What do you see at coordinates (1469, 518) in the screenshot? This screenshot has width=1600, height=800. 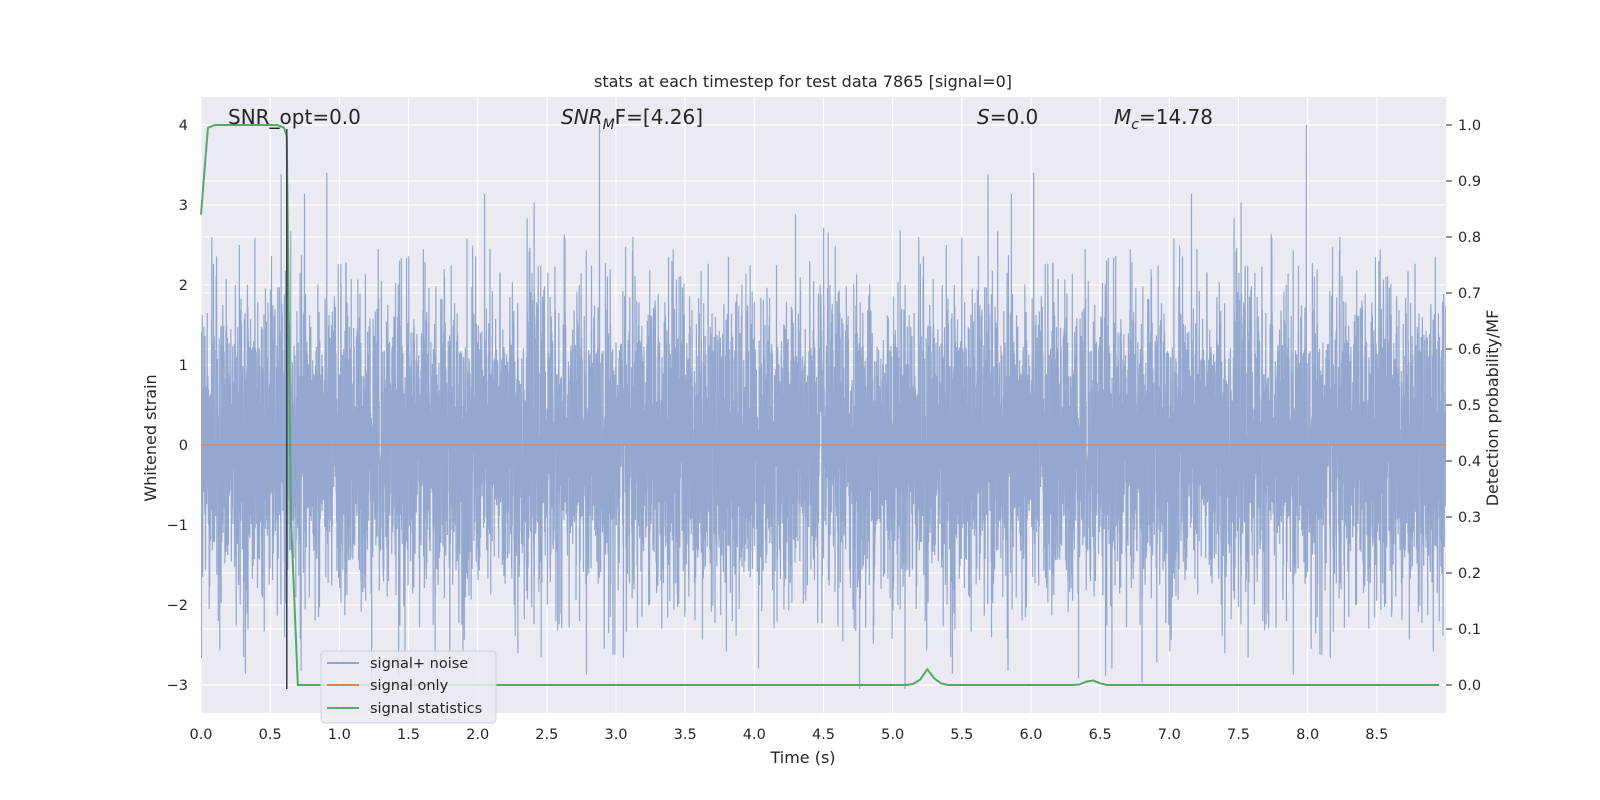 I see `y-right-tick-label: 0.3` at bounding box center [1469, 518].